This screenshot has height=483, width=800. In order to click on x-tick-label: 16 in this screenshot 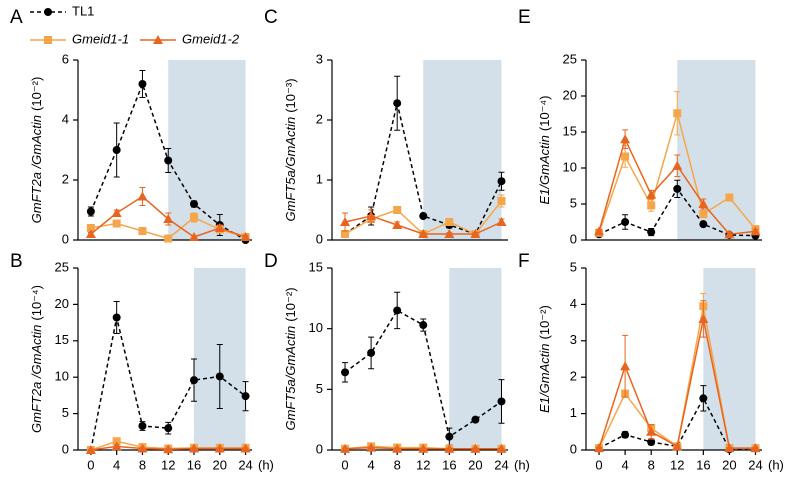, I will do `click(449, 464)`.